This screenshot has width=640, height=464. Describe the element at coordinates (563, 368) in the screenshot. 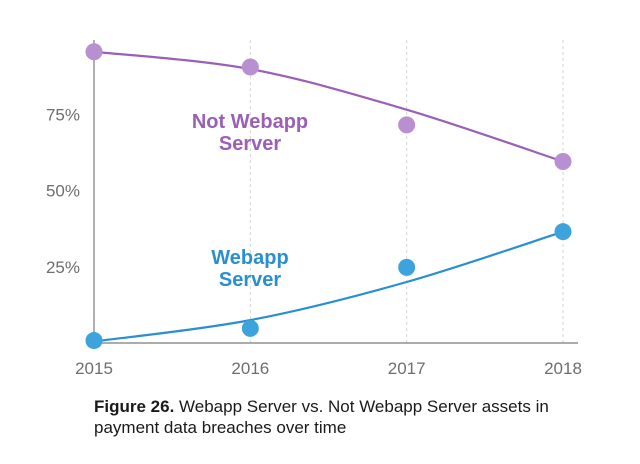

I see `x-tick-label-2018: 2018` at that location.